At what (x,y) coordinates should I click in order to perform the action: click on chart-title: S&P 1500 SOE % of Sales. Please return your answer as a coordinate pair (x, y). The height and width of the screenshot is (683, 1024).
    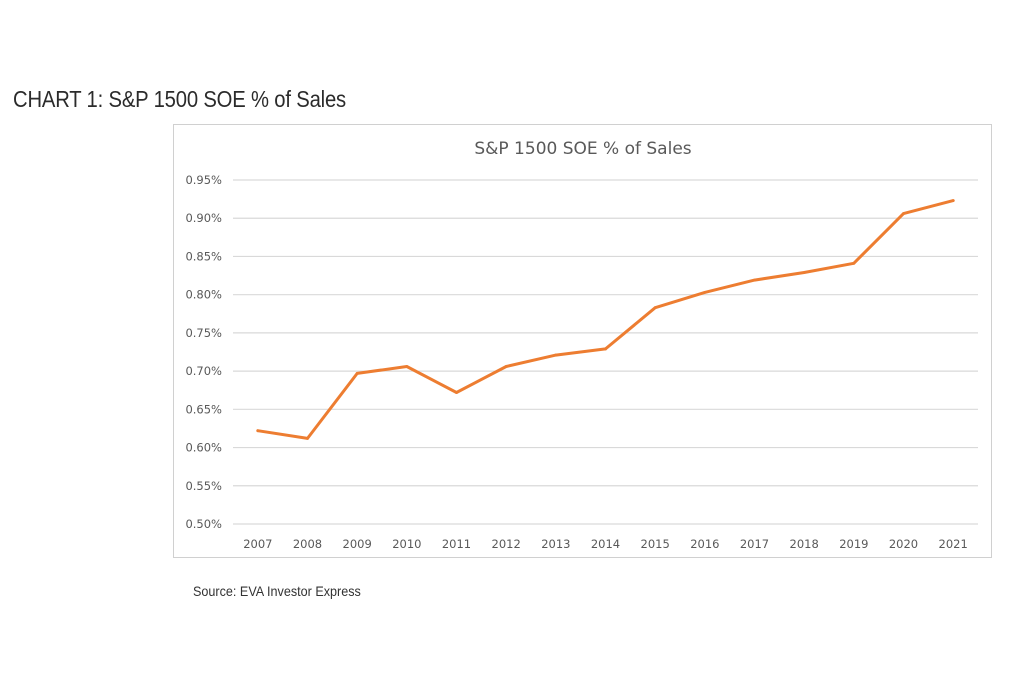
    Looking at the image, I should click on (582, 149).